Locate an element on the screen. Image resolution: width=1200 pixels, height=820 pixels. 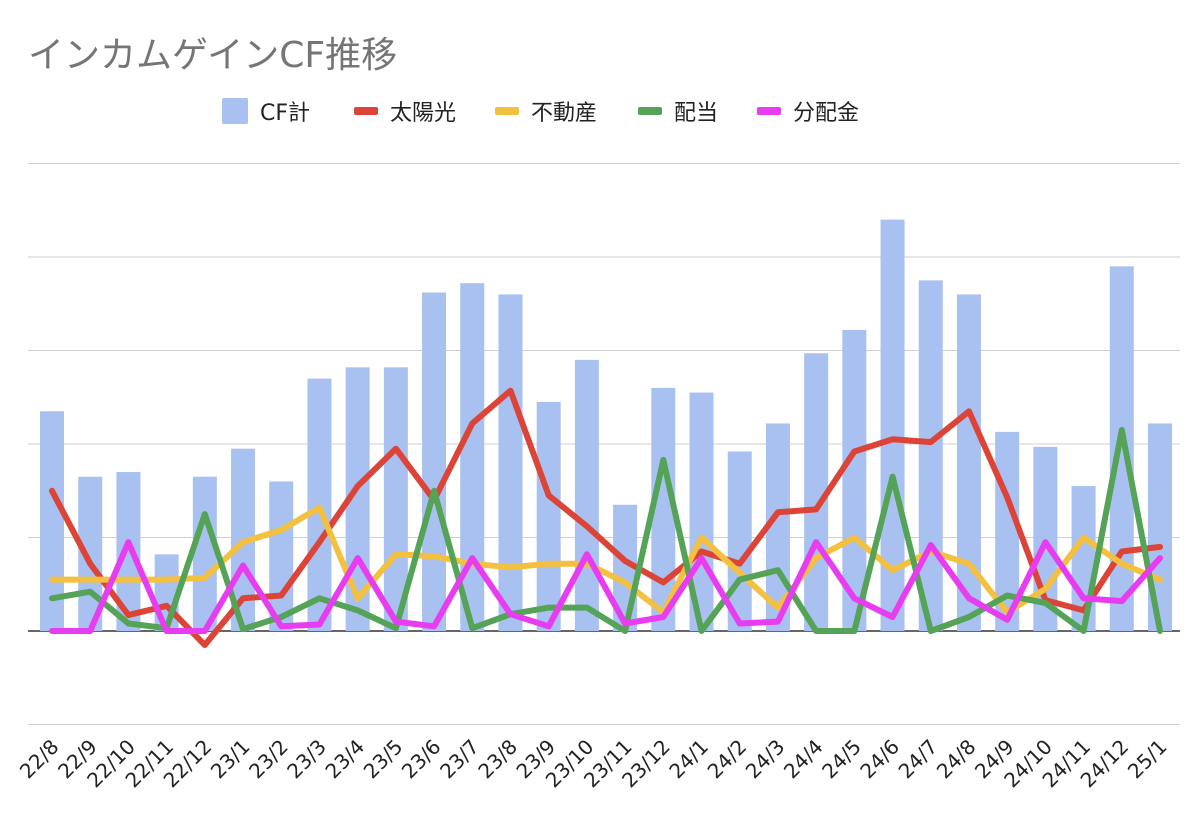
x-tick-label: 24/6 is located at coordinates (879, 759).